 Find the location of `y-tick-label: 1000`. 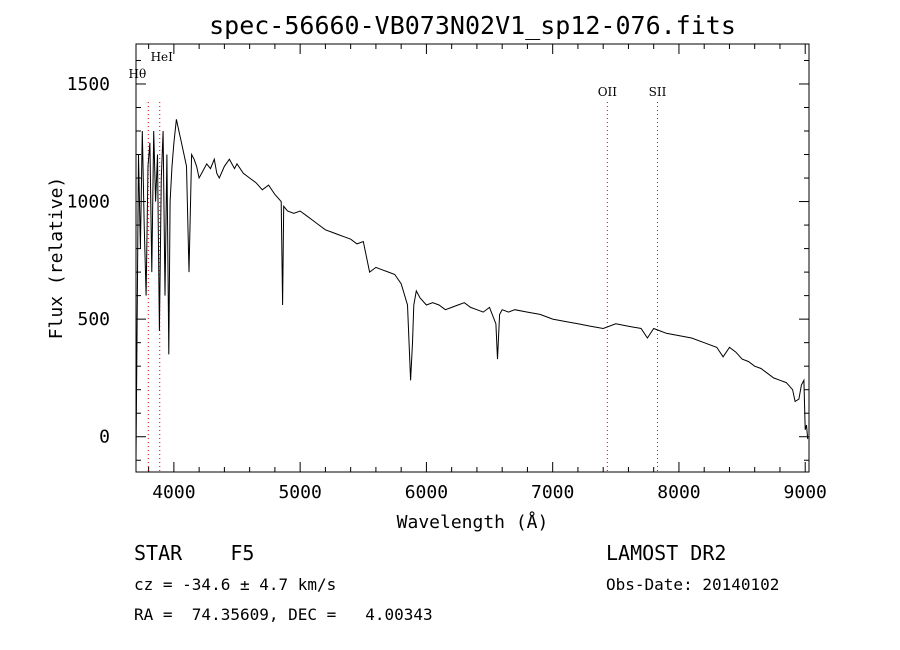

y-tick-label: 1000 is located at coordinates (88, 202).